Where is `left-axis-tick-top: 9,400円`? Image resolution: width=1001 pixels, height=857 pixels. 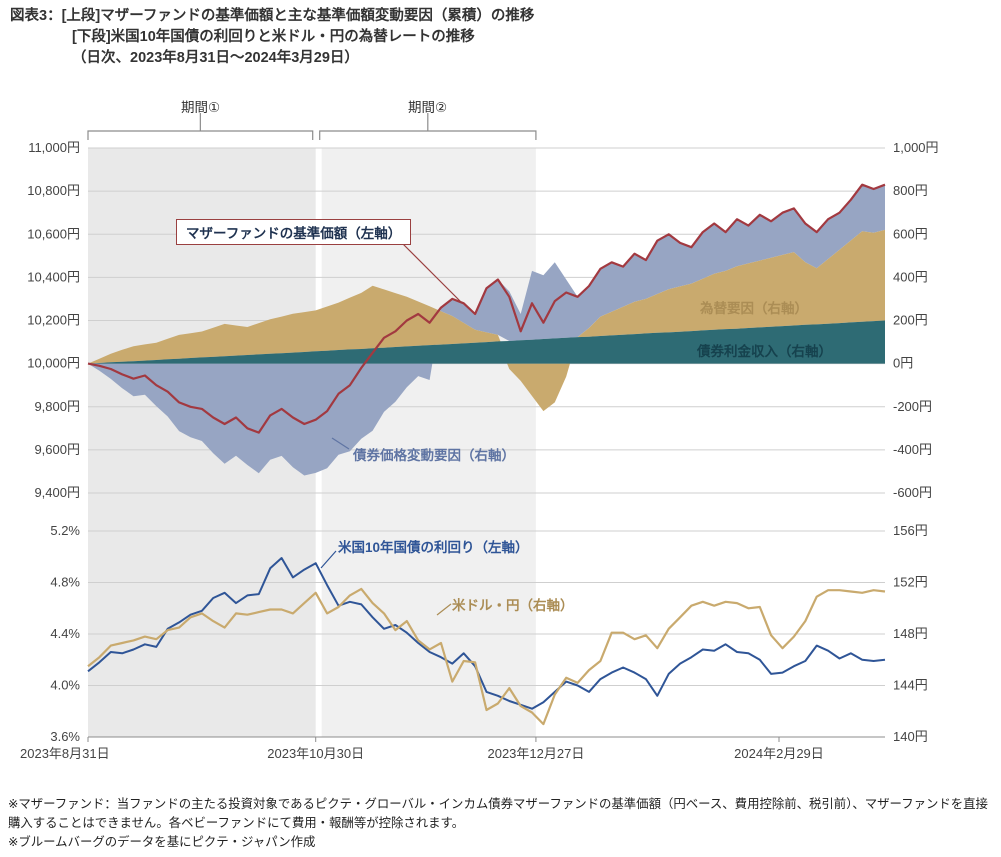
left-axis-tick-top: 9,400円 is located at coordinates (57, 492).